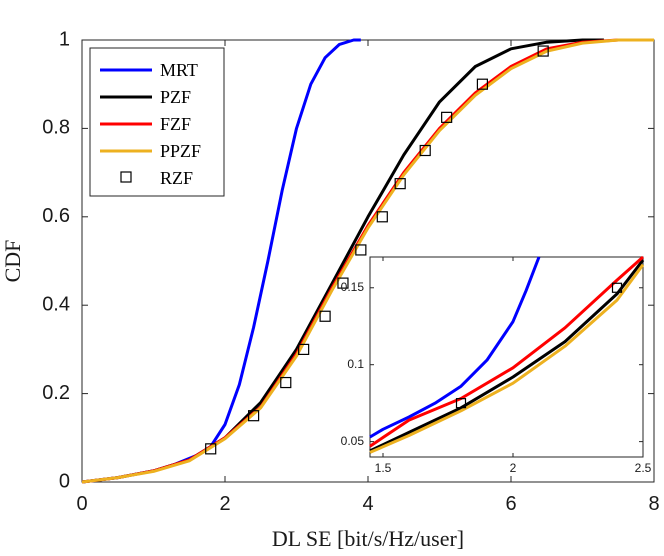 The height and width of the screenshot is (556, 664). Describe the element at coordinates (12, 261) in the screenshot. I see `y-axis-title: CDF` at that location.